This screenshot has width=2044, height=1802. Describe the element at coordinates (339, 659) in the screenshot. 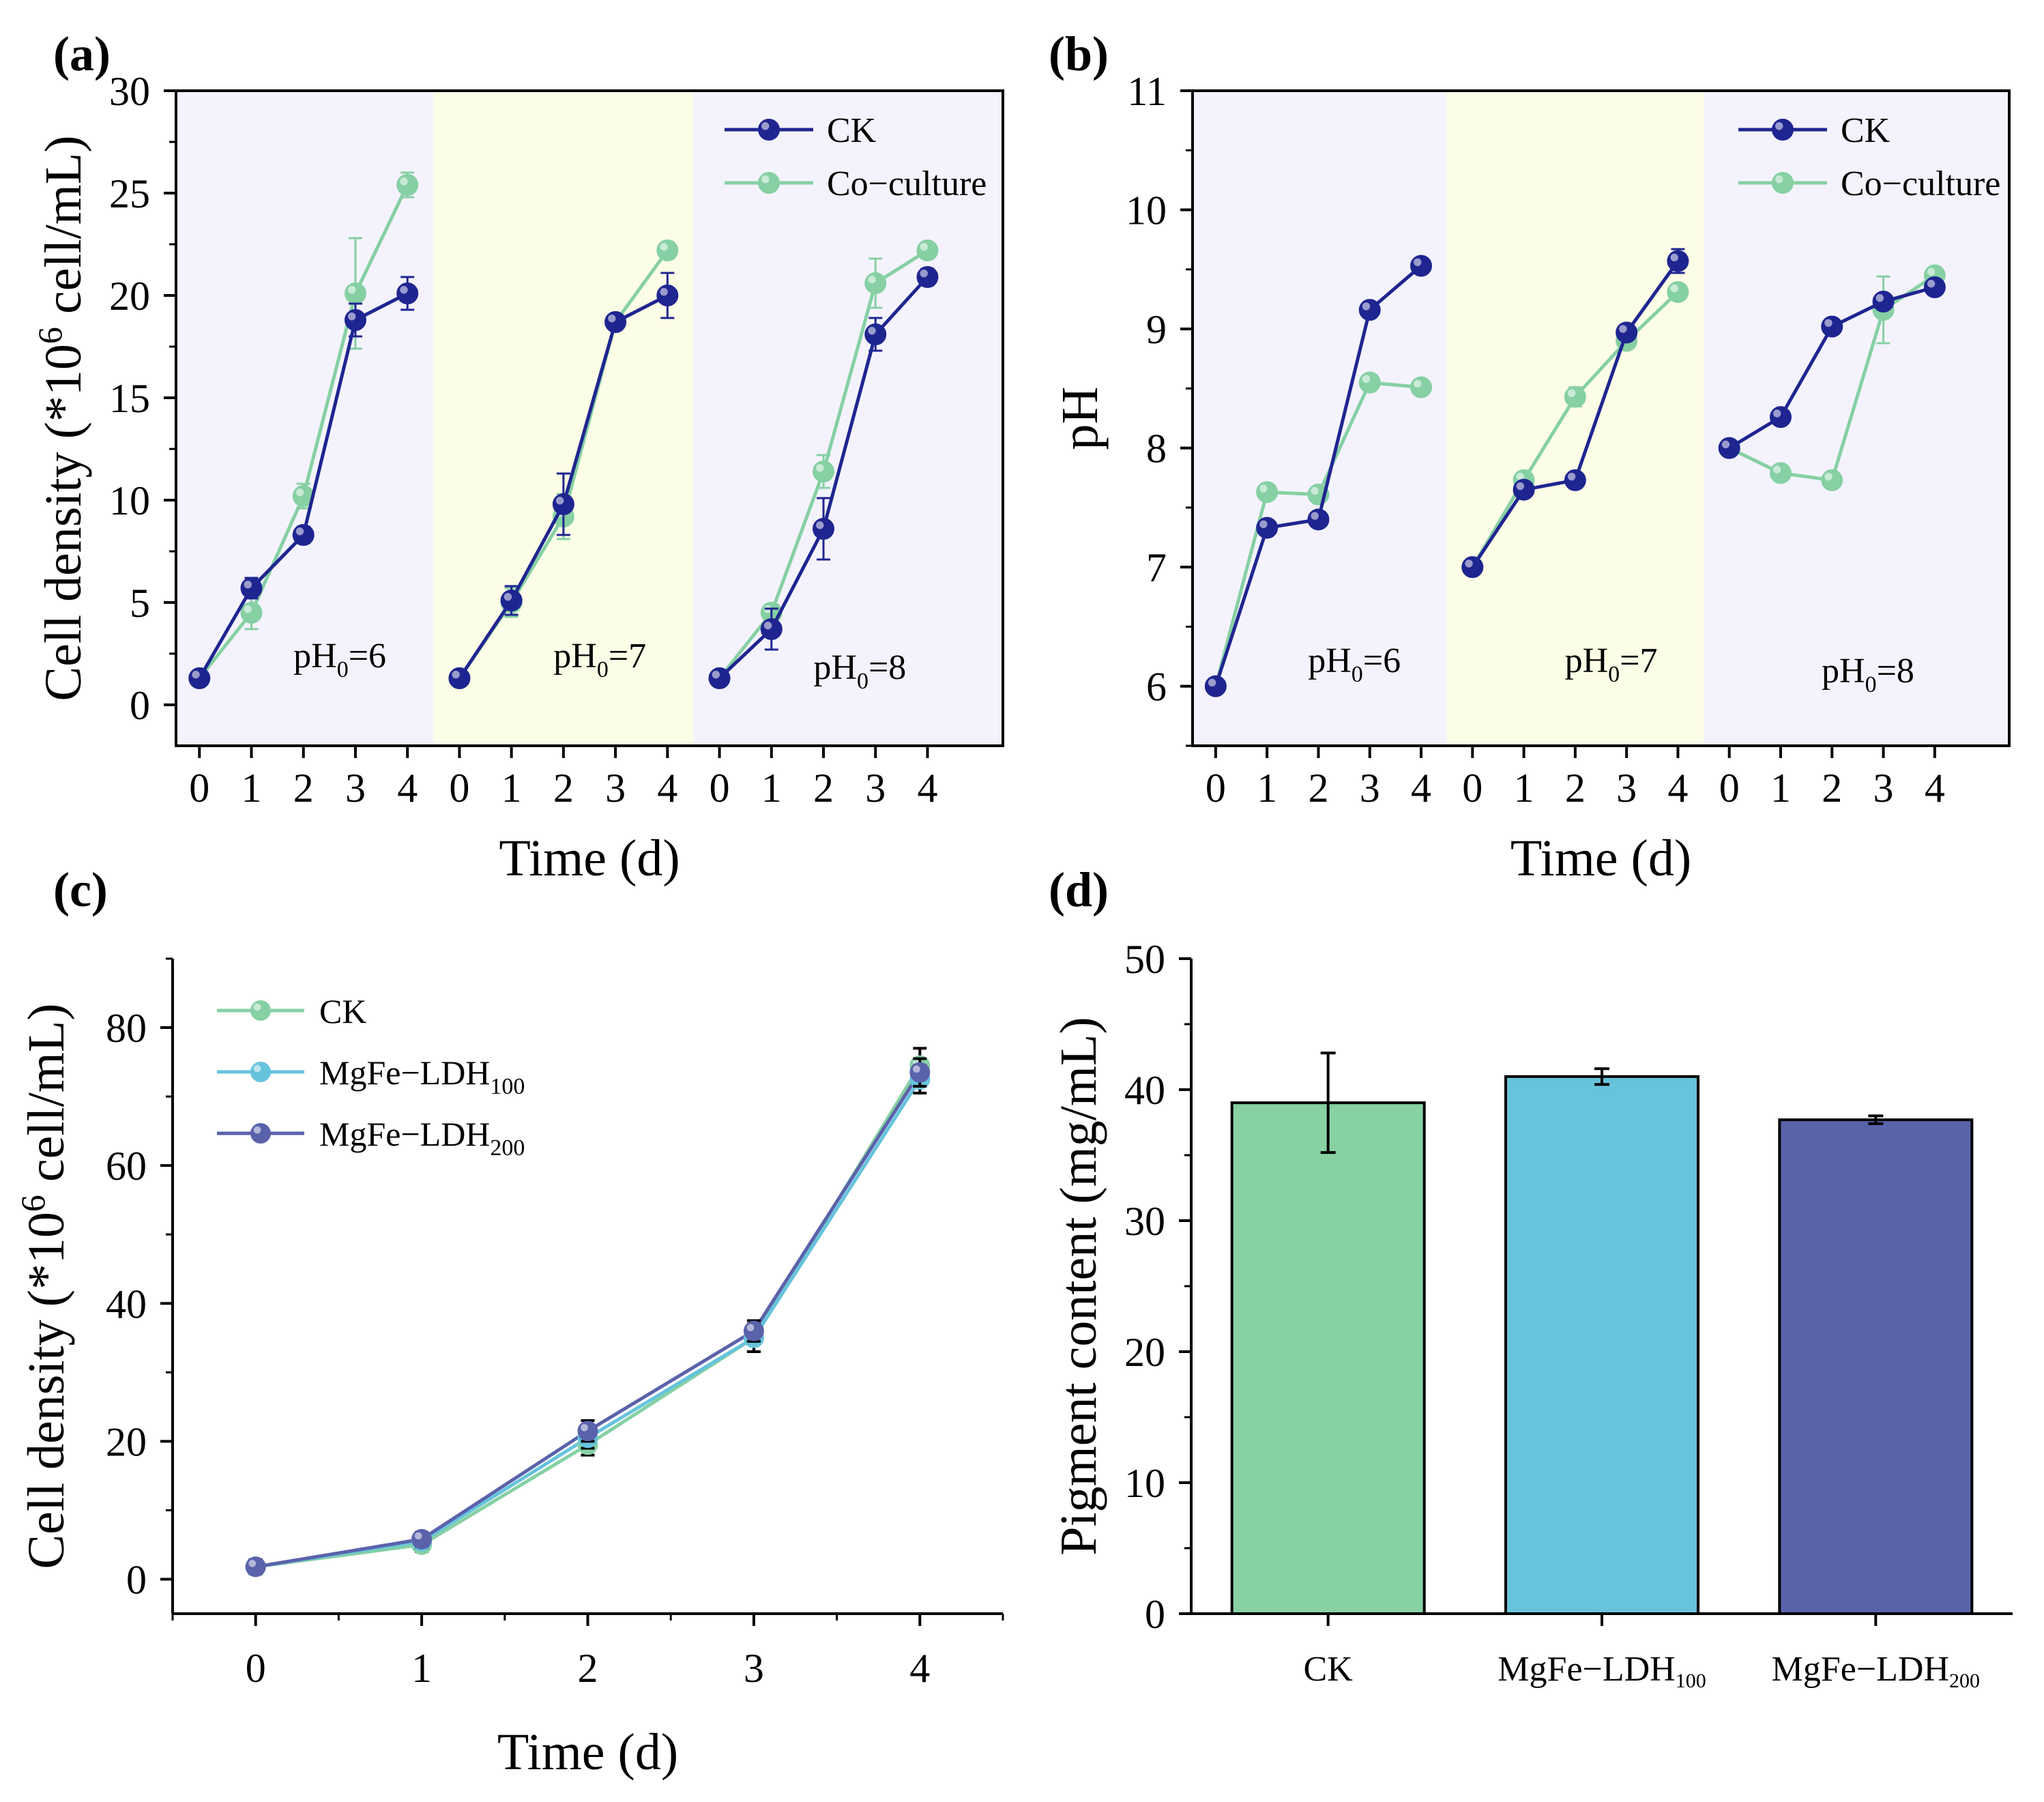

I see `group-label: pH0=6` at that location.